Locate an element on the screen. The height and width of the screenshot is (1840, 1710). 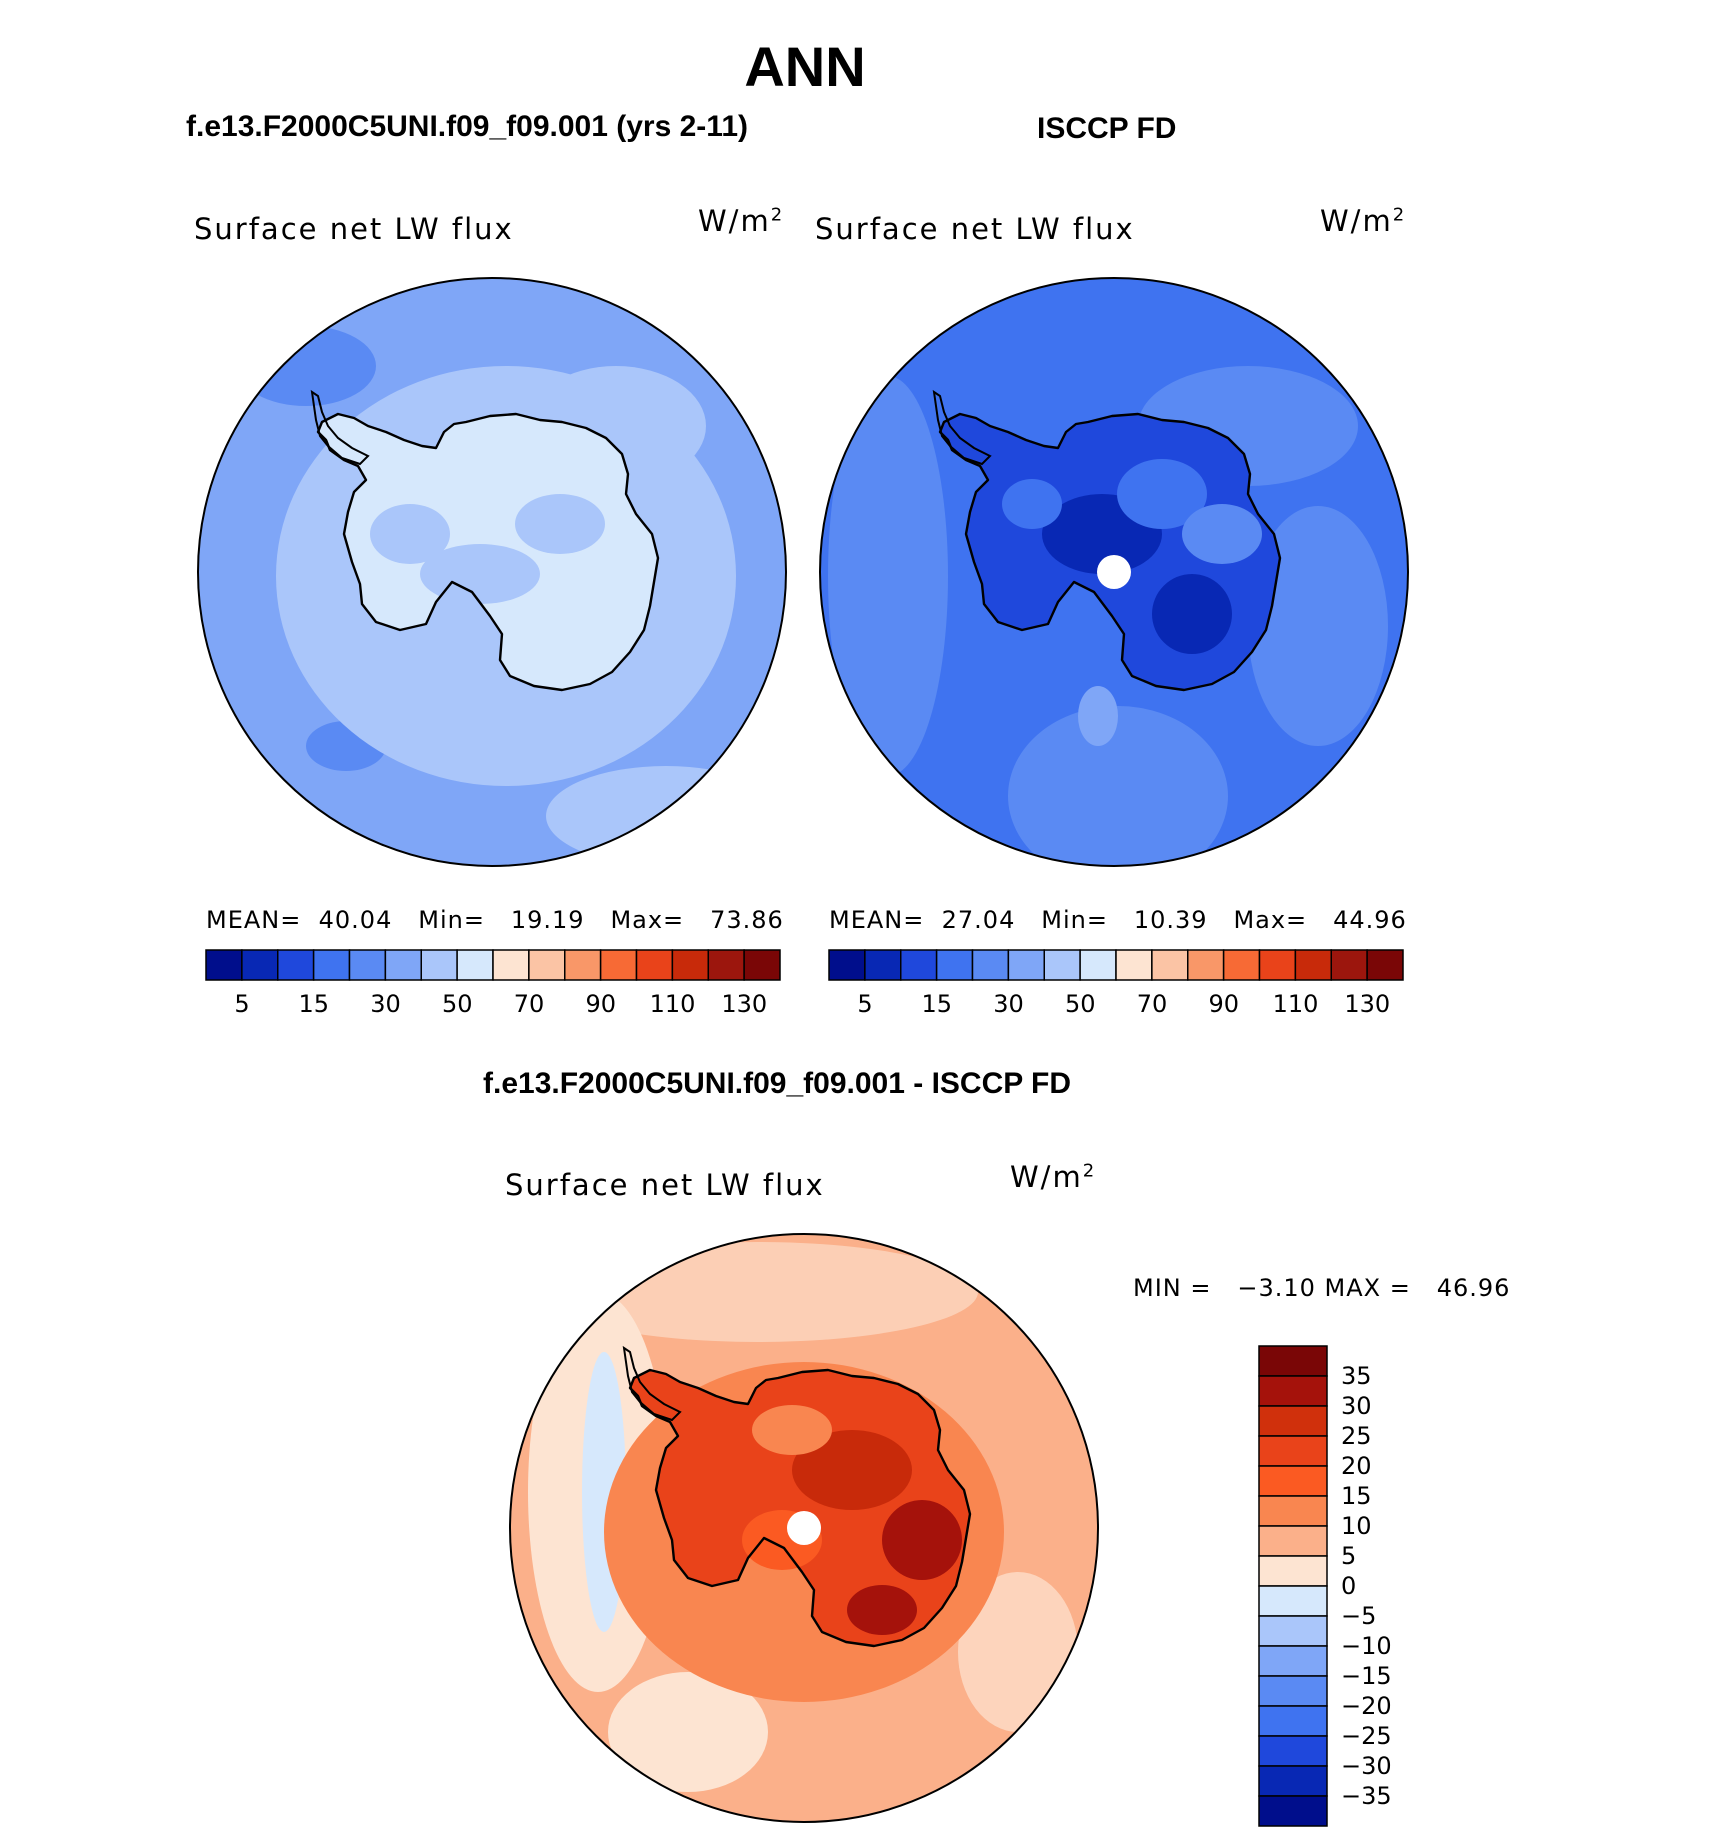
figure-title: ANN is located at coordinates (805, 66).